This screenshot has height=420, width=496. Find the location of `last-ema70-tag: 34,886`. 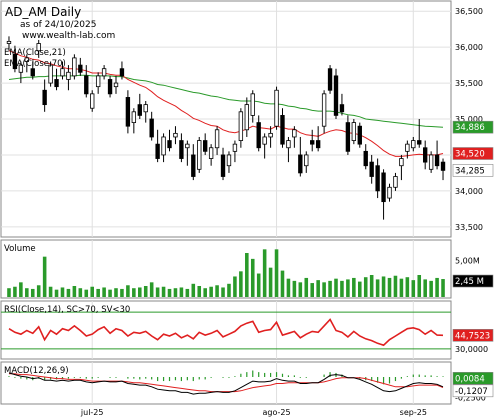

last-ema70-tag: 34,886 is located at coordinates (470, 128).